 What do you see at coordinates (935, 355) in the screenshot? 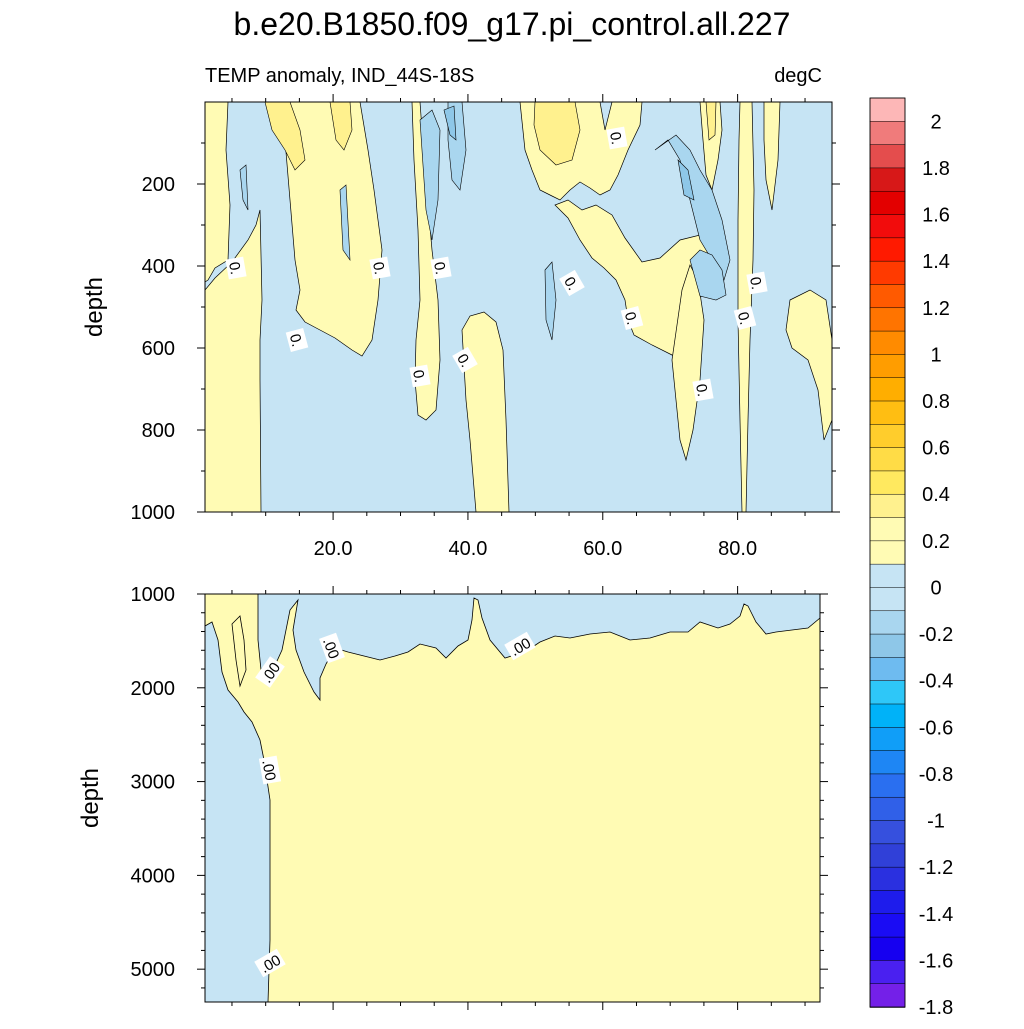
I see `colorbar-label: 1` at bounding box center [935, 355].